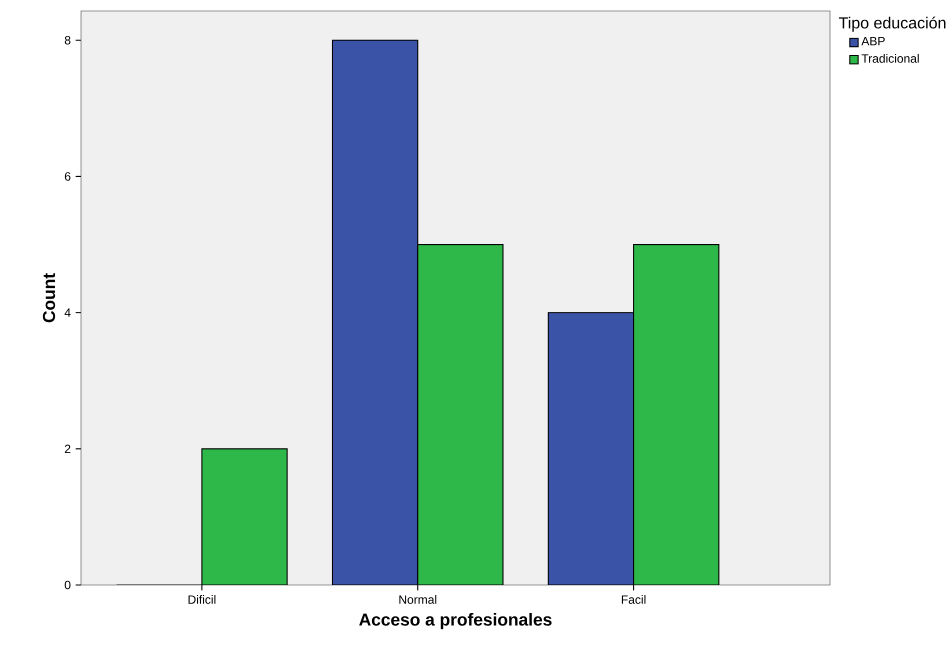 The image size is (950, 656). I want to click on y-axis-title: Count, so click(49, 297).